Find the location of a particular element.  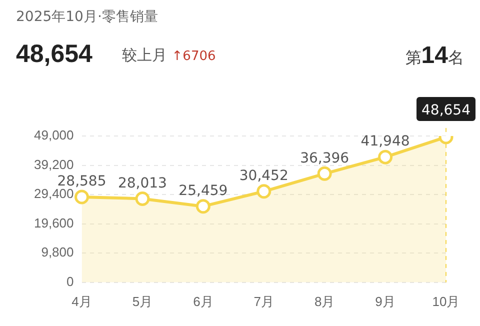

text: 48,654 is located at coordinates (54, 54).